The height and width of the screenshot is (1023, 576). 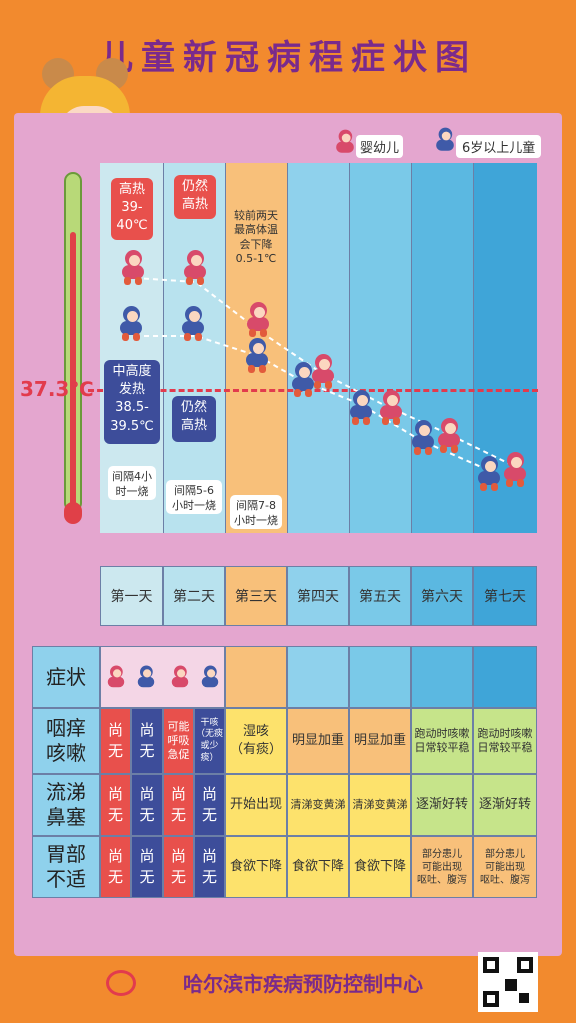 I want to click on stomach-day5: 食欲下降, so click(x=380, y=867).